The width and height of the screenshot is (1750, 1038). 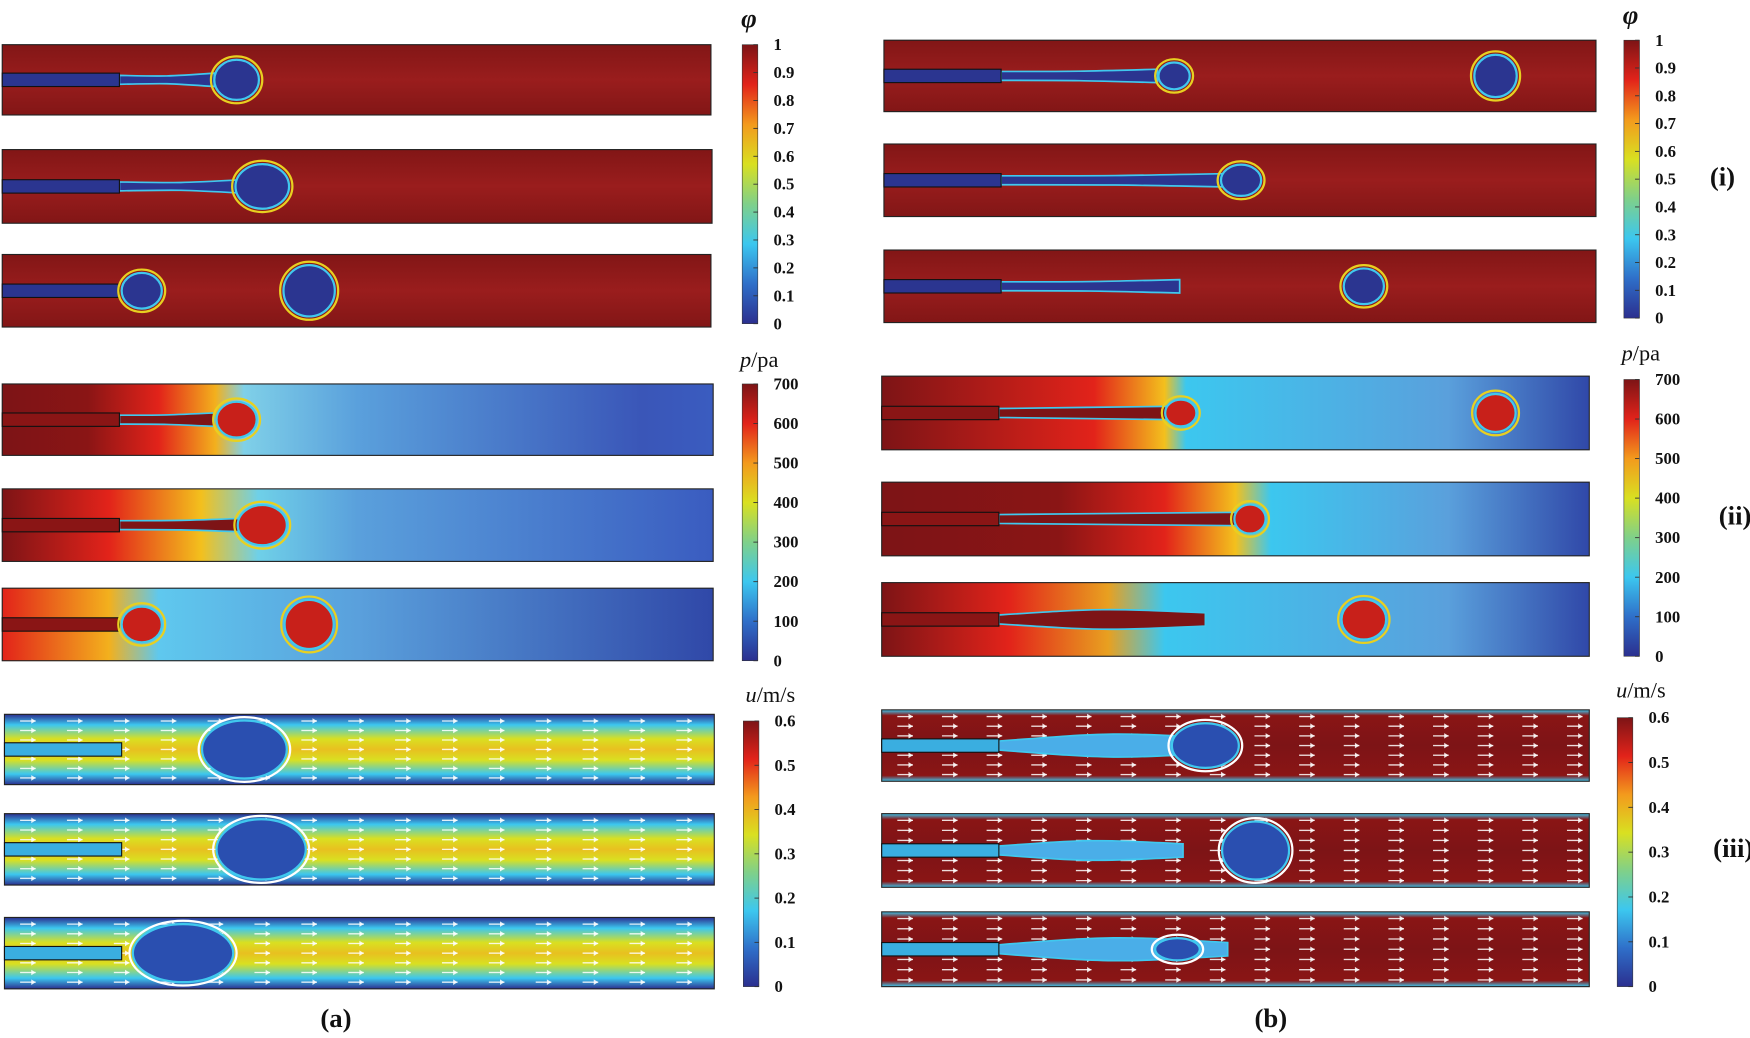 I want to click on colorbar-tick-label: 0.5, so click(x=1665, y=179).